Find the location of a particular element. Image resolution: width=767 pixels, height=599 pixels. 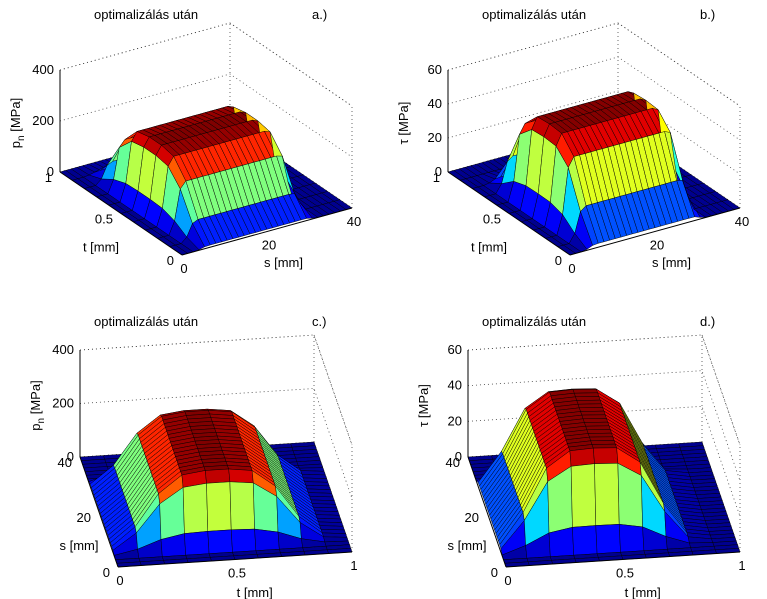

y-tick-label: 40 is located at coordinates (65, 462).